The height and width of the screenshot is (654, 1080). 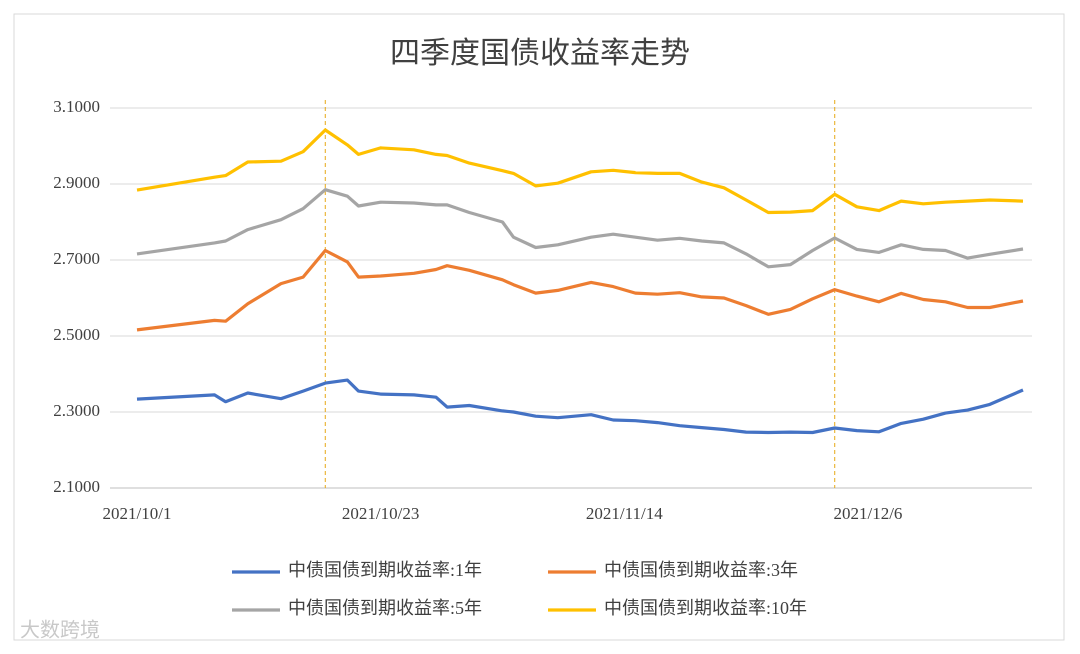 I want to click on x-tick-label: 2021/10/1, so click(x=137, y=513).